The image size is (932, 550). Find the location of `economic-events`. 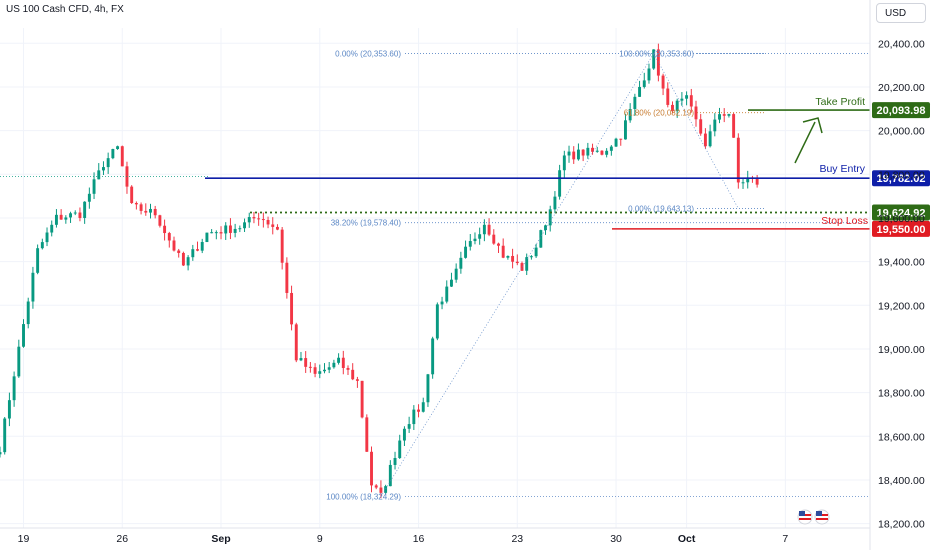

economic-events is located at coordinates (813, 517).